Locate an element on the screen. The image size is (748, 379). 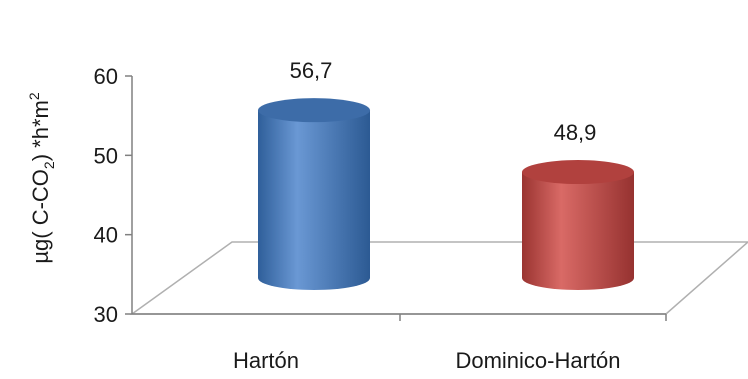
y-axis-label-prefix: µg( C-CO is located at coordinates (40, 216).